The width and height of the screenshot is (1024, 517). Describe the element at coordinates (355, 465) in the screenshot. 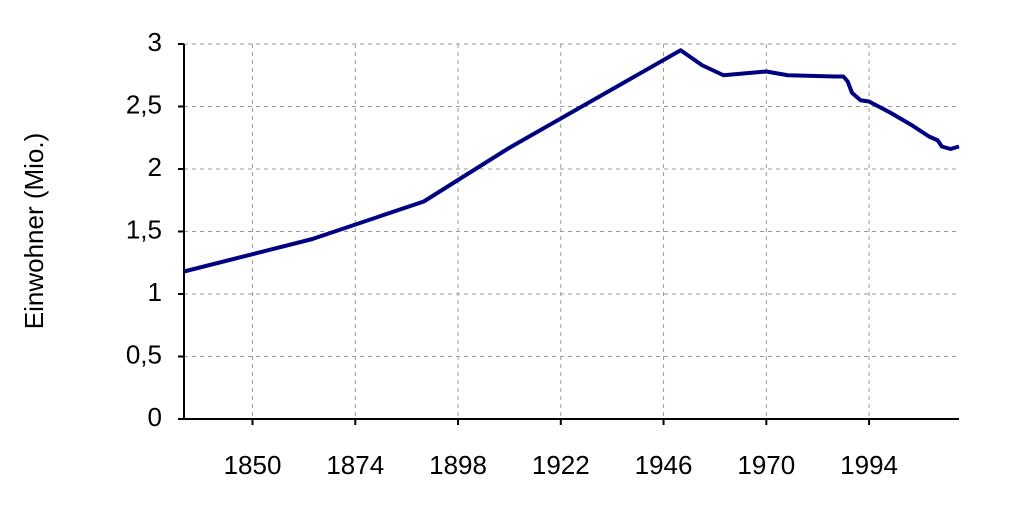

I see `x-tick-label: 1874` at that location.